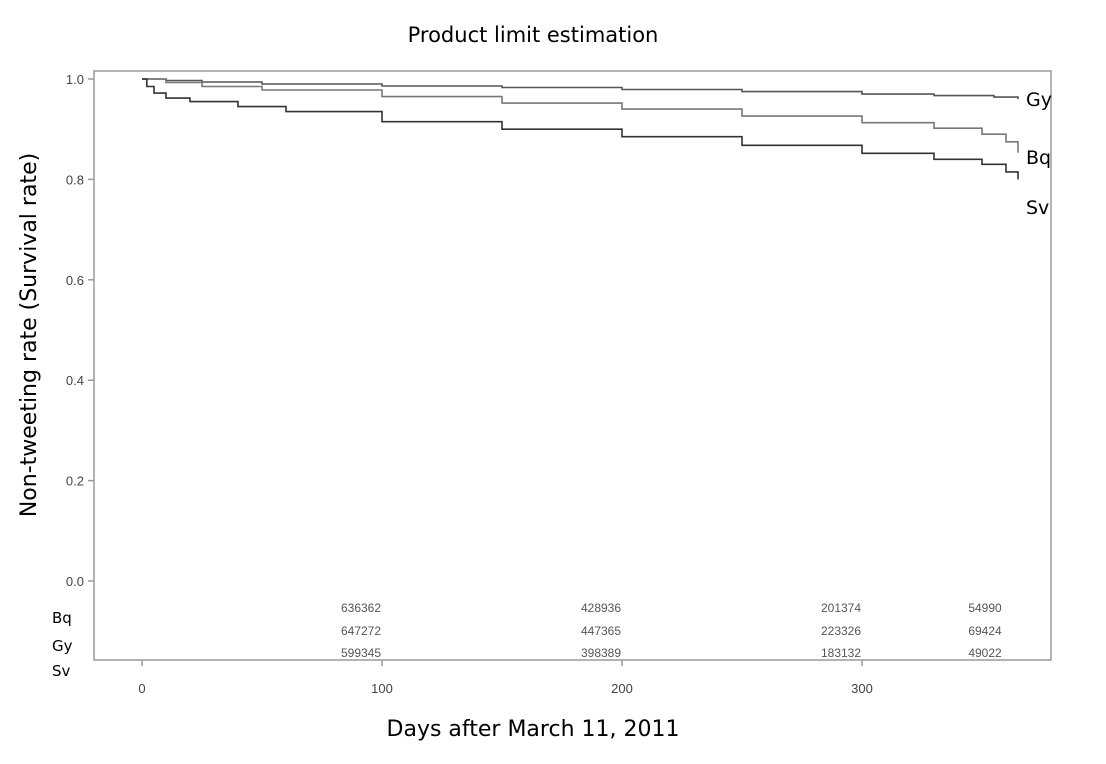 This screenshot has width=1106, height=764. I want to click on risk-table-value: 54990, so click(985, 608).